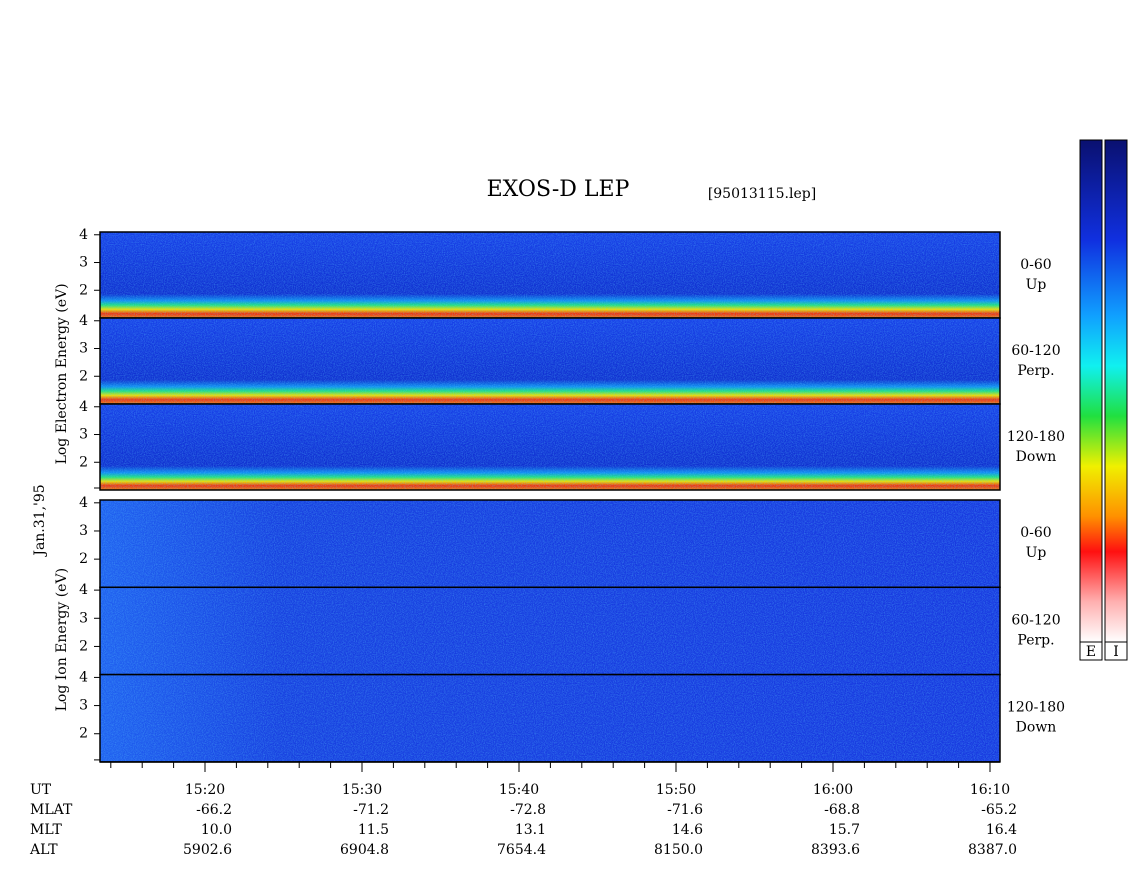  Describe the element at coordinates (530, 830) in the screenshot. I see `row-value: 13.1` at that location.